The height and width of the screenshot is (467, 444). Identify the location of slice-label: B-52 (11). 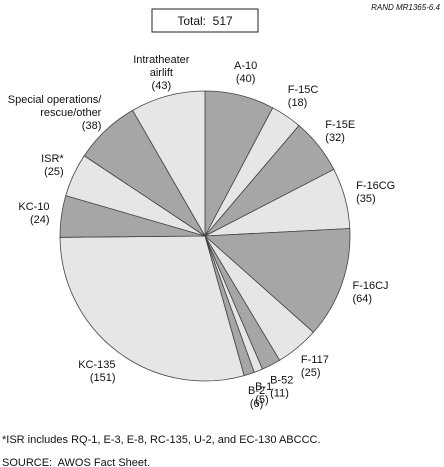
(281, 386).